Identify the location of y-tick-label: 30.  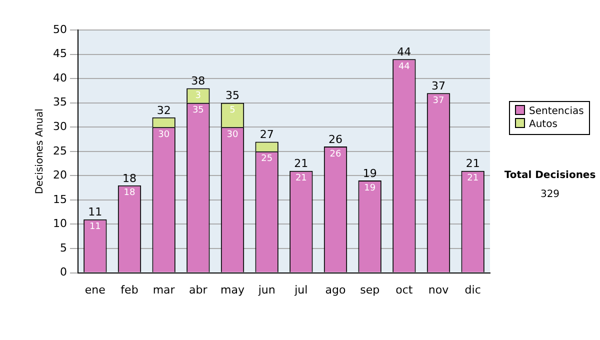
(59, 126).